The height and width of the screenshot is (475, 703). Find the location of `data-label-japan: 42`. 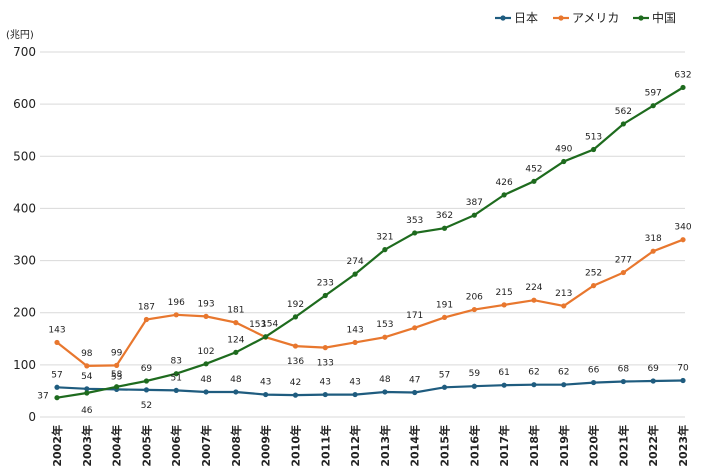

data-label-japan: 42 is located at coordinates (295, 383).